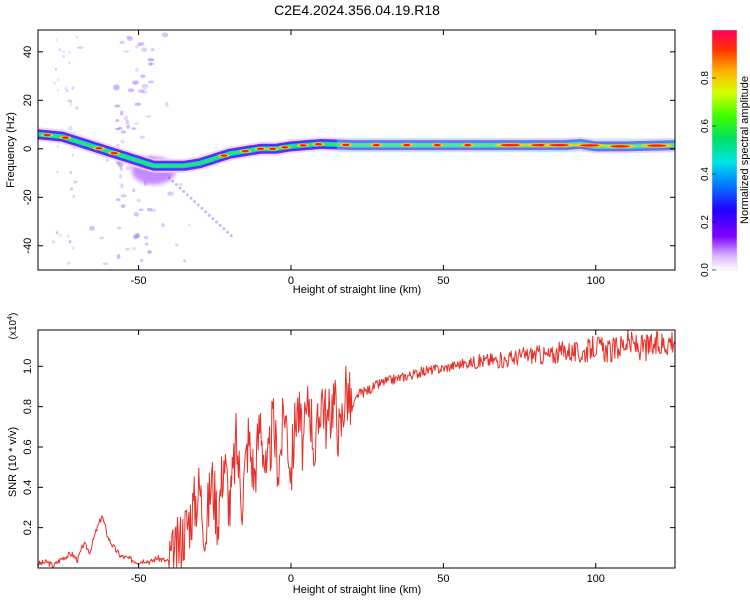  I want to click on y-tick-label: 0.6, so click(28, 446).